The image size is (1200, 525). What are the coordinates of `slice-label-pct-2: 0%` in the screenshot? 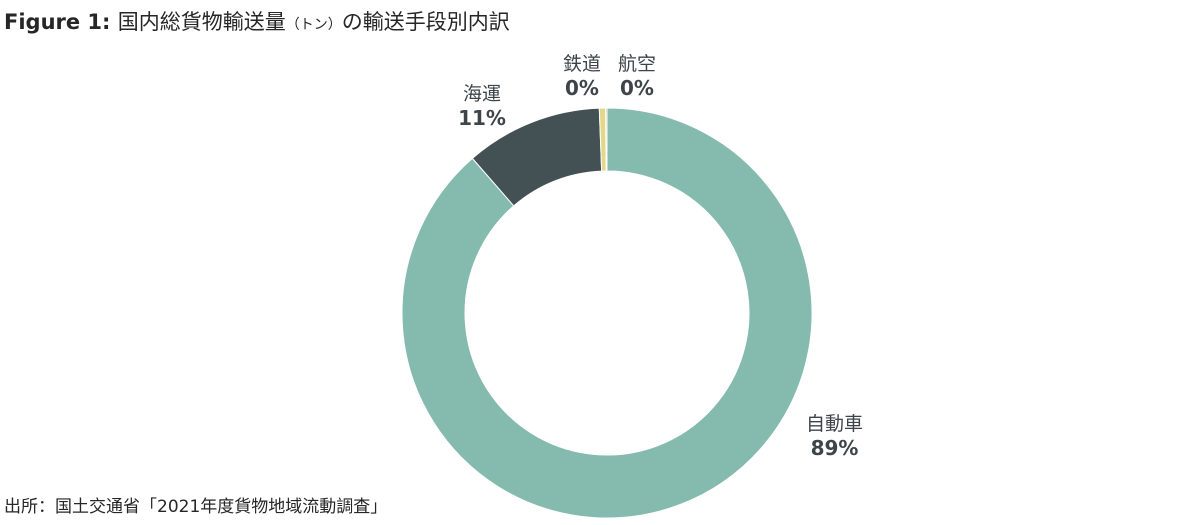 It's located at (582, 88).